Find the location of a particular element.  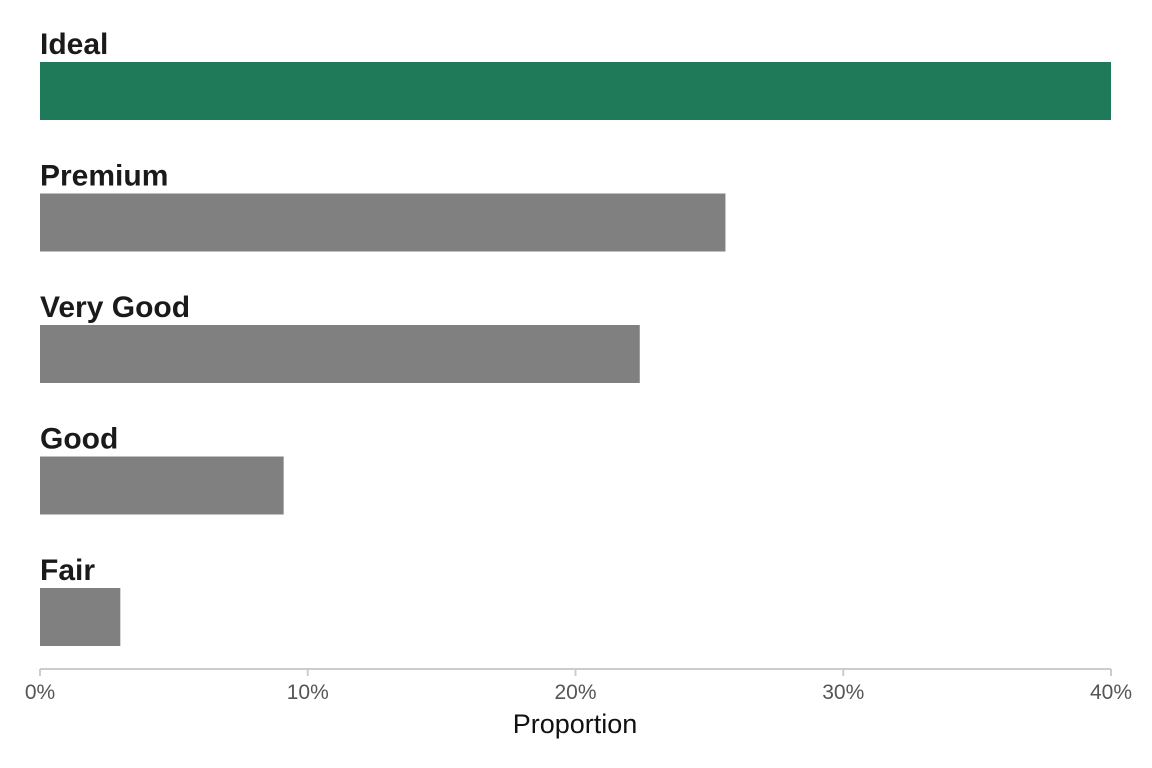

category-labels: Ideal Premium Very Good Good Fair is located at coordinates (115, 307).